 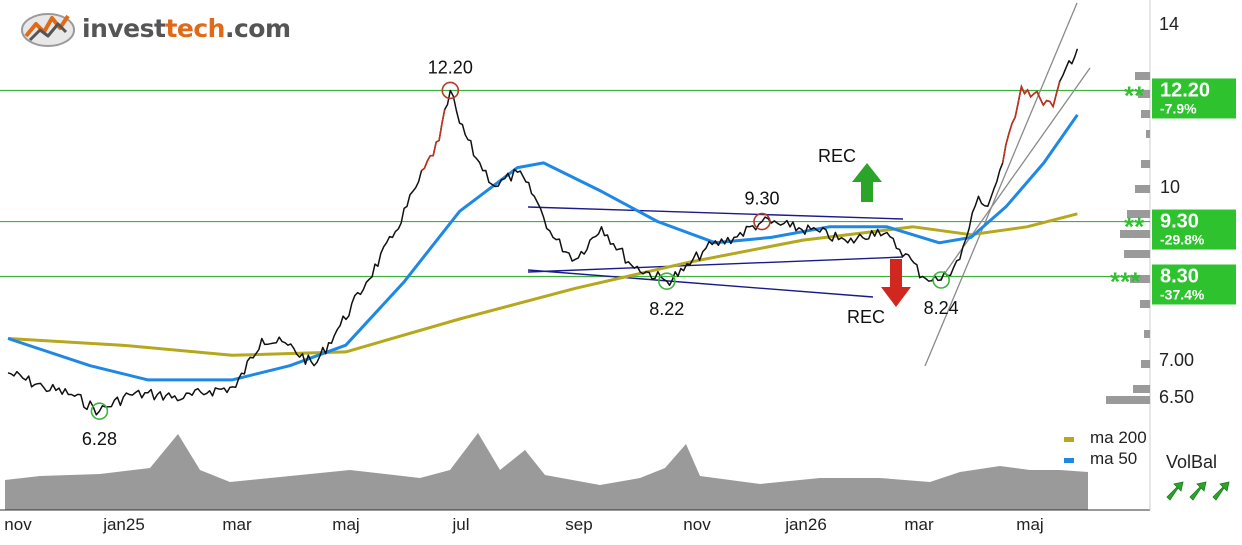 What do you see at coordinates (546, 471) in the screenshot?
I see `volume-area` at bounding box center [546, 471].